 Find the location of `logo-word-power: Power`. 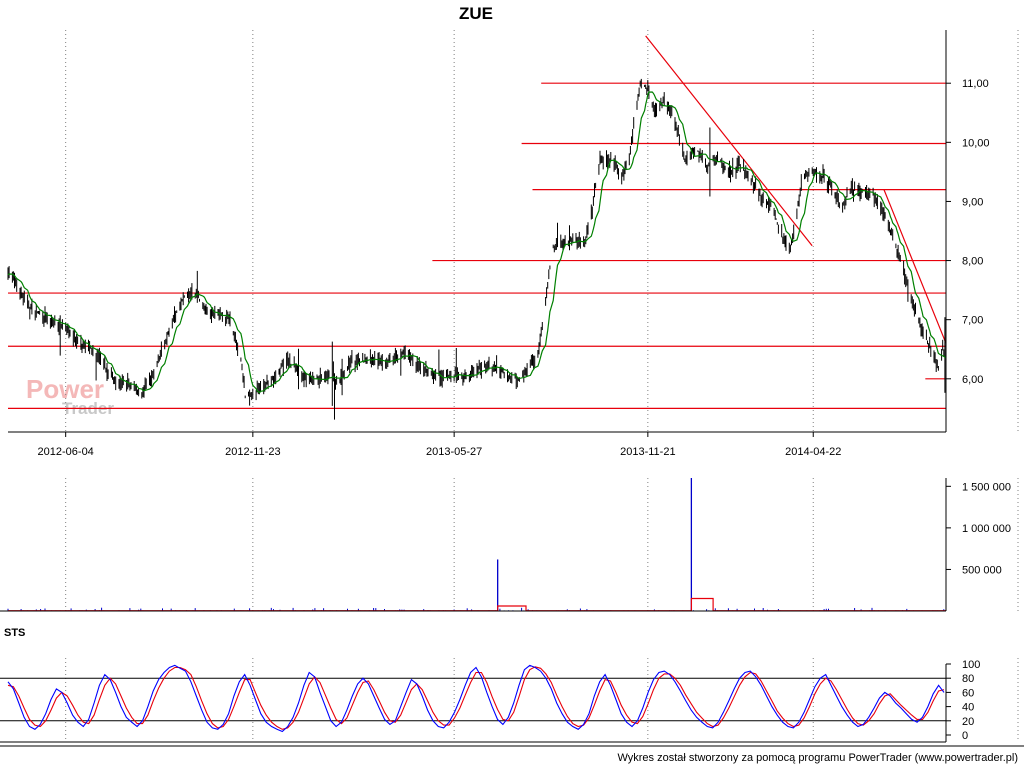

logo-word-power: Power is located at coordinates (65, 389).